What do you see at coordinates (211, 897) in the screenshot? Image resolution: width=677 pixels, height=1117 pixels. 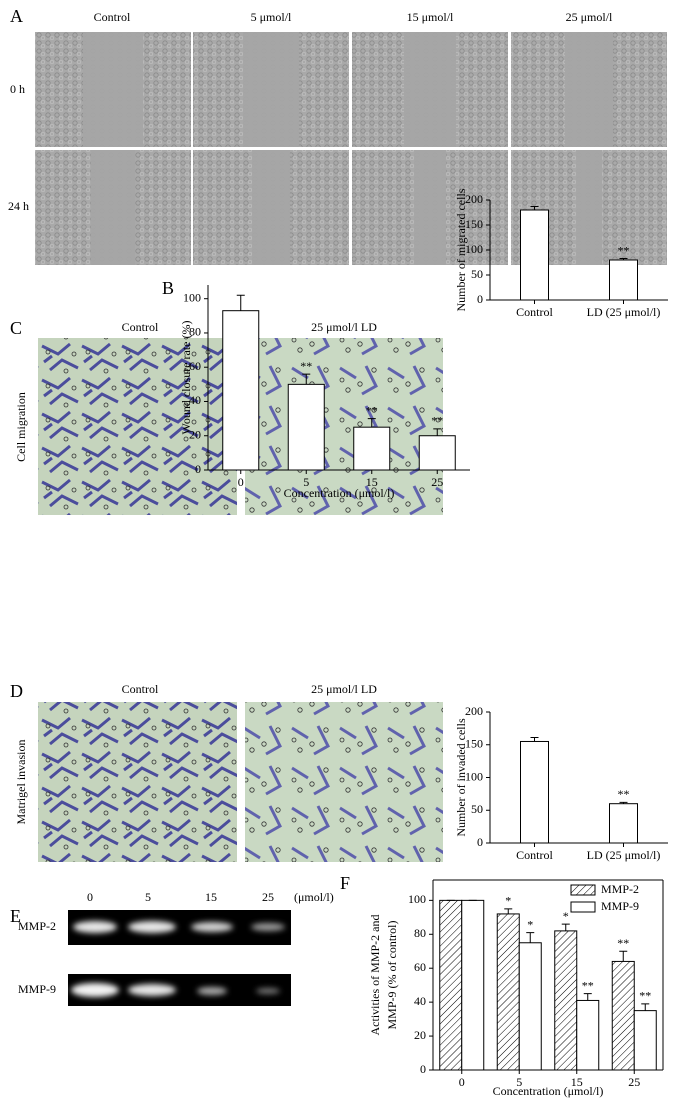 I see `lane-label: 15` at bounding box center [211, 897].